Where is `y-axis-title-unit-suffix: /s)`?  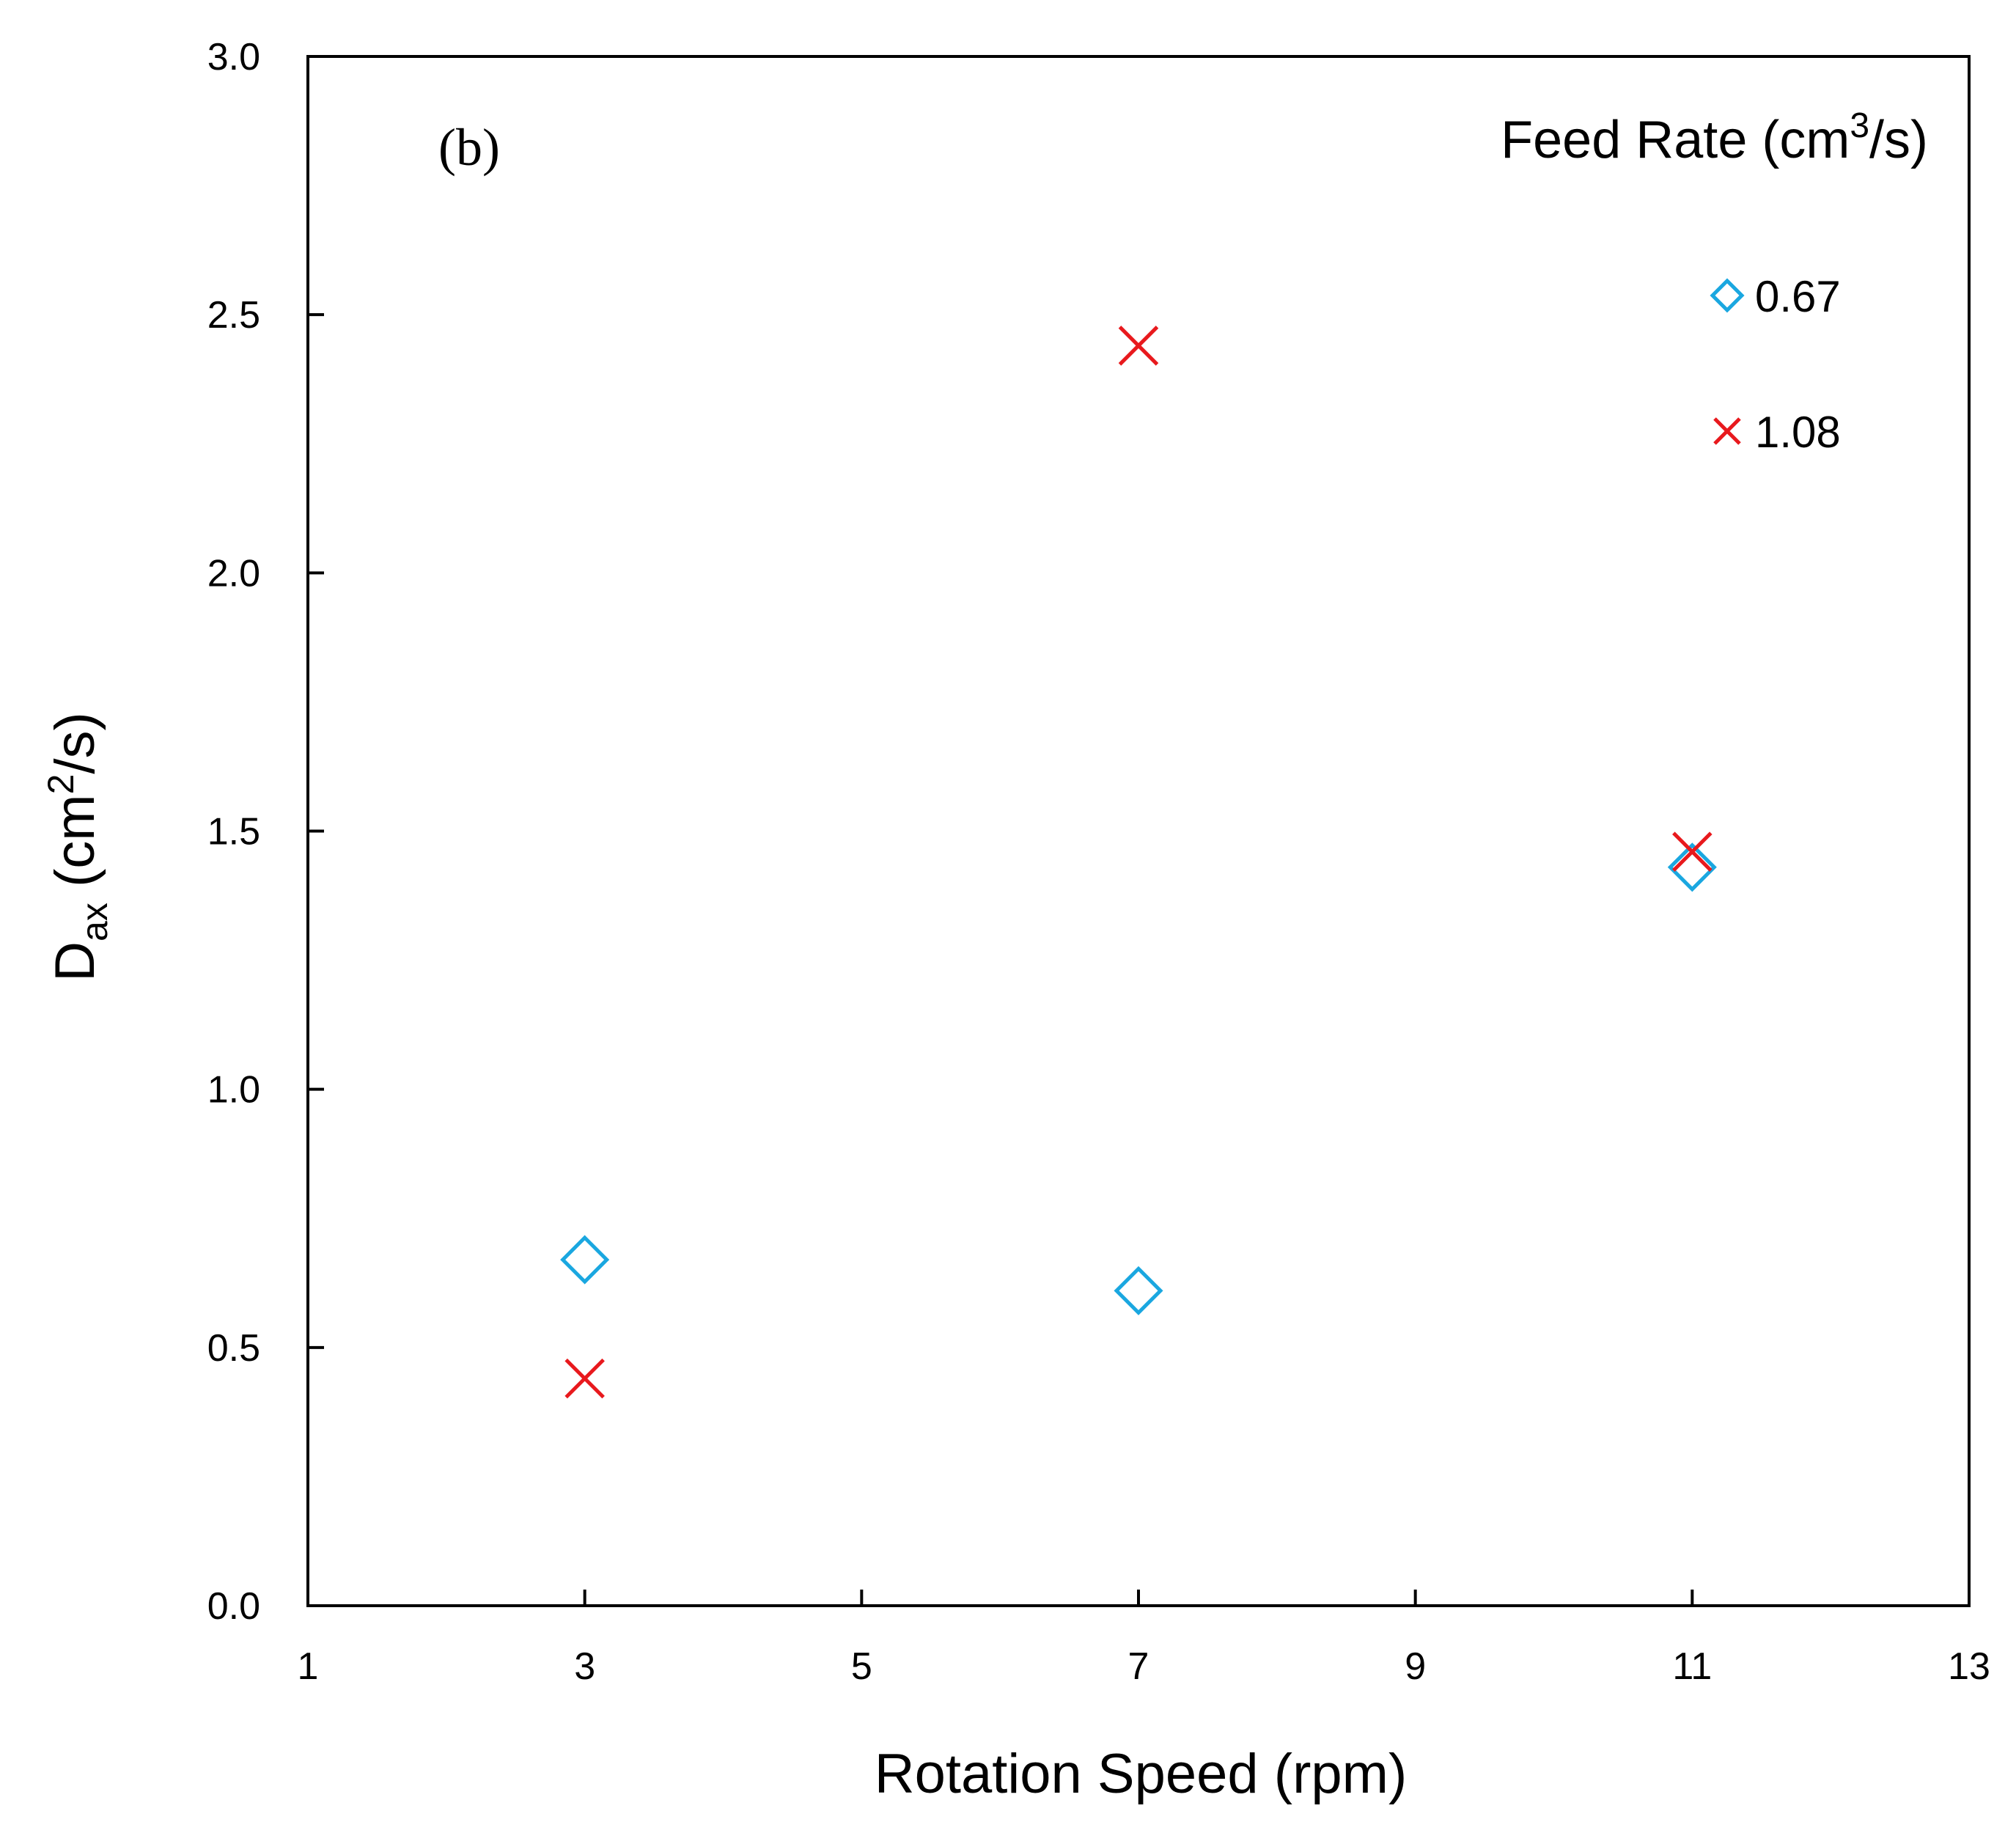
y-axis-title-unit-suffix: /s) is located at coordinates (75, 743).